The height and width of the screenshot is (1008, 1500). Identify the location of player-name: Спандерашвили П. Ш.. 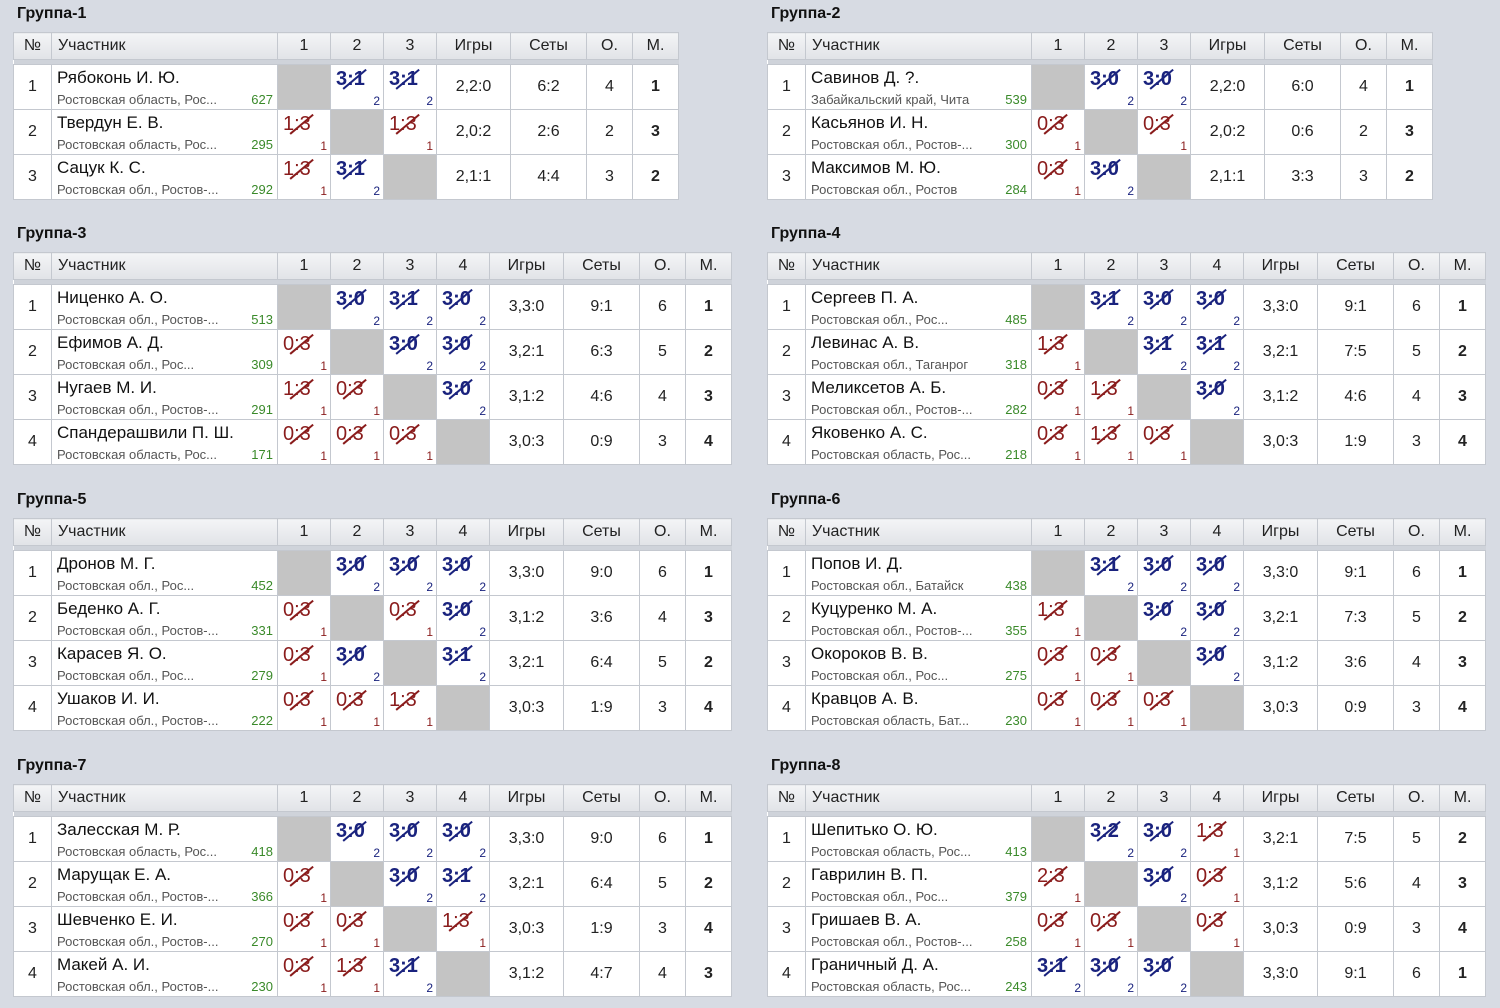
(145, 432).